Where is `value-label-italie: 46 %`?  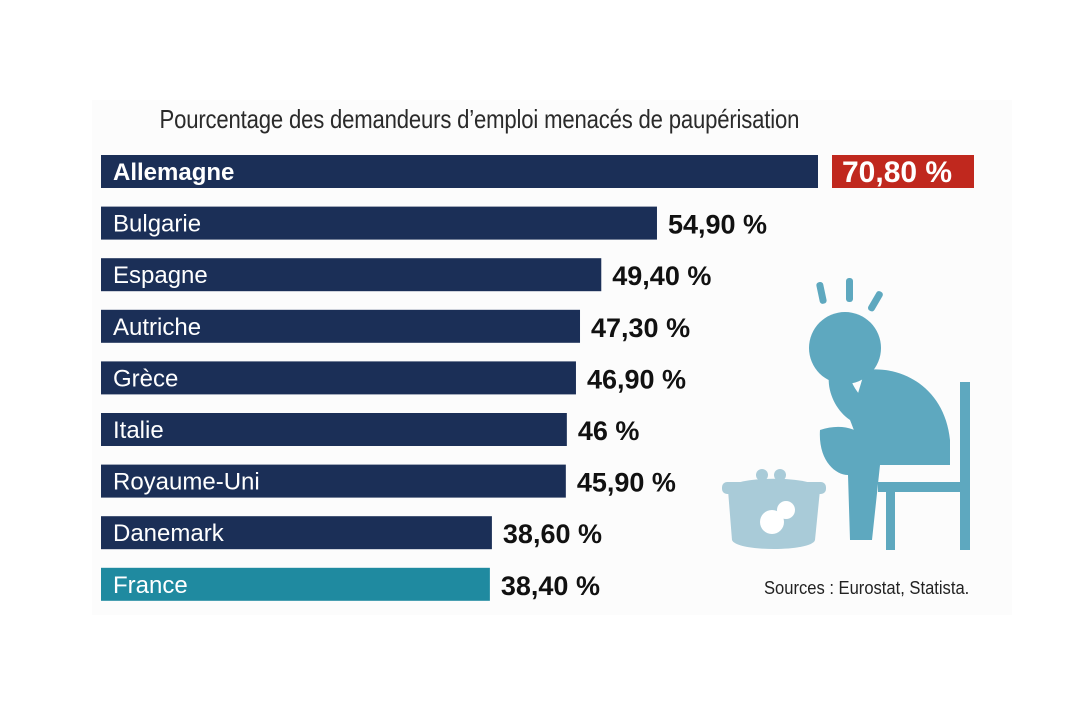
value-label-italie: 46 % is located at coordinates (609, 431).